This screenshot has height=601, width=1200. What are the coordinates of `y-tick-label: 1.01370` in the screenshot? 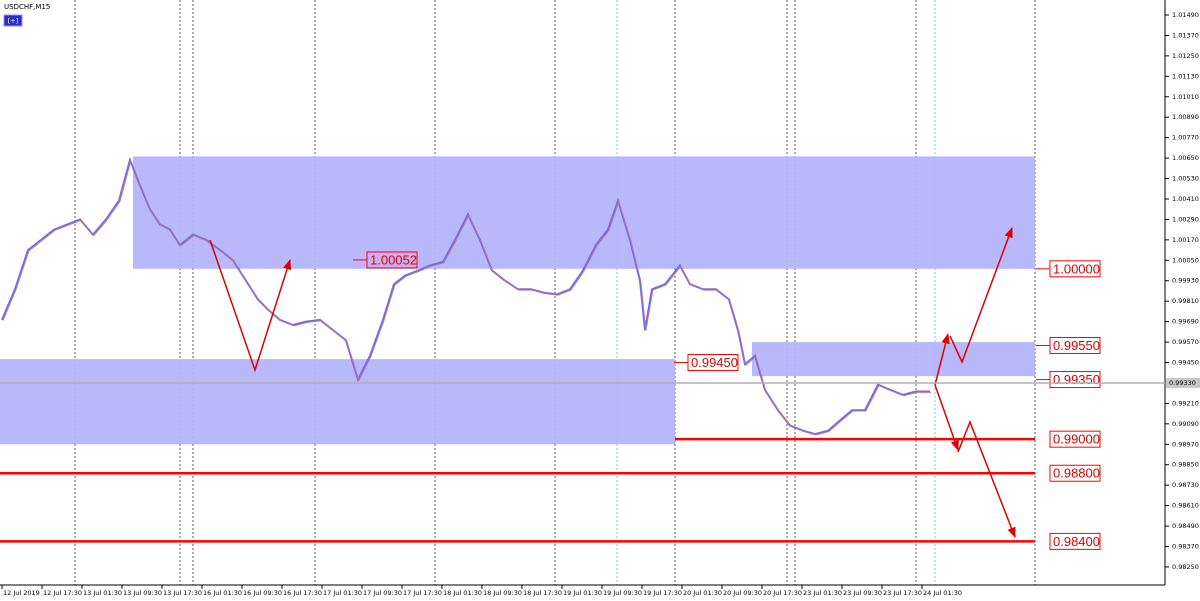 It's located at (1185, 35).